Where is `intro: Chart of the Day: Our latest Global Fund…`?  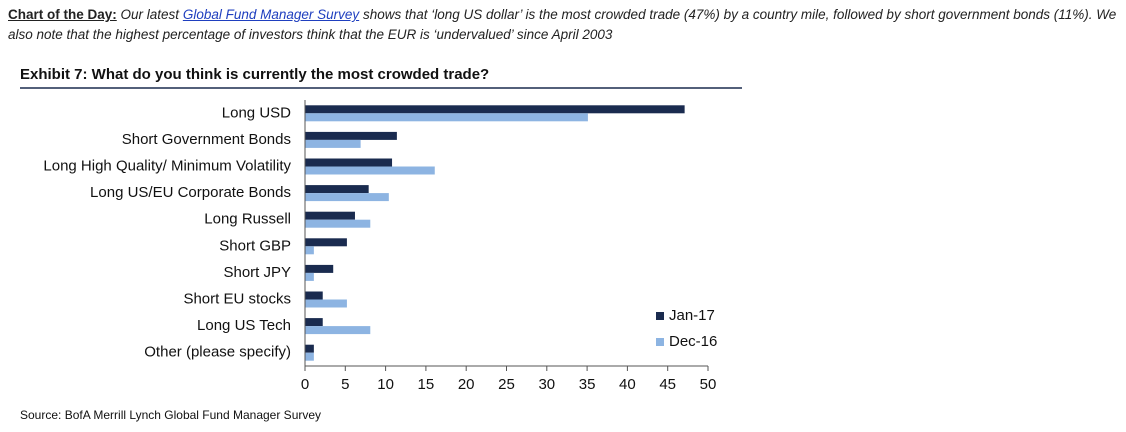
intro: Chart of the Day: Our latest Global Fund… is located at coordinates (564, 25).